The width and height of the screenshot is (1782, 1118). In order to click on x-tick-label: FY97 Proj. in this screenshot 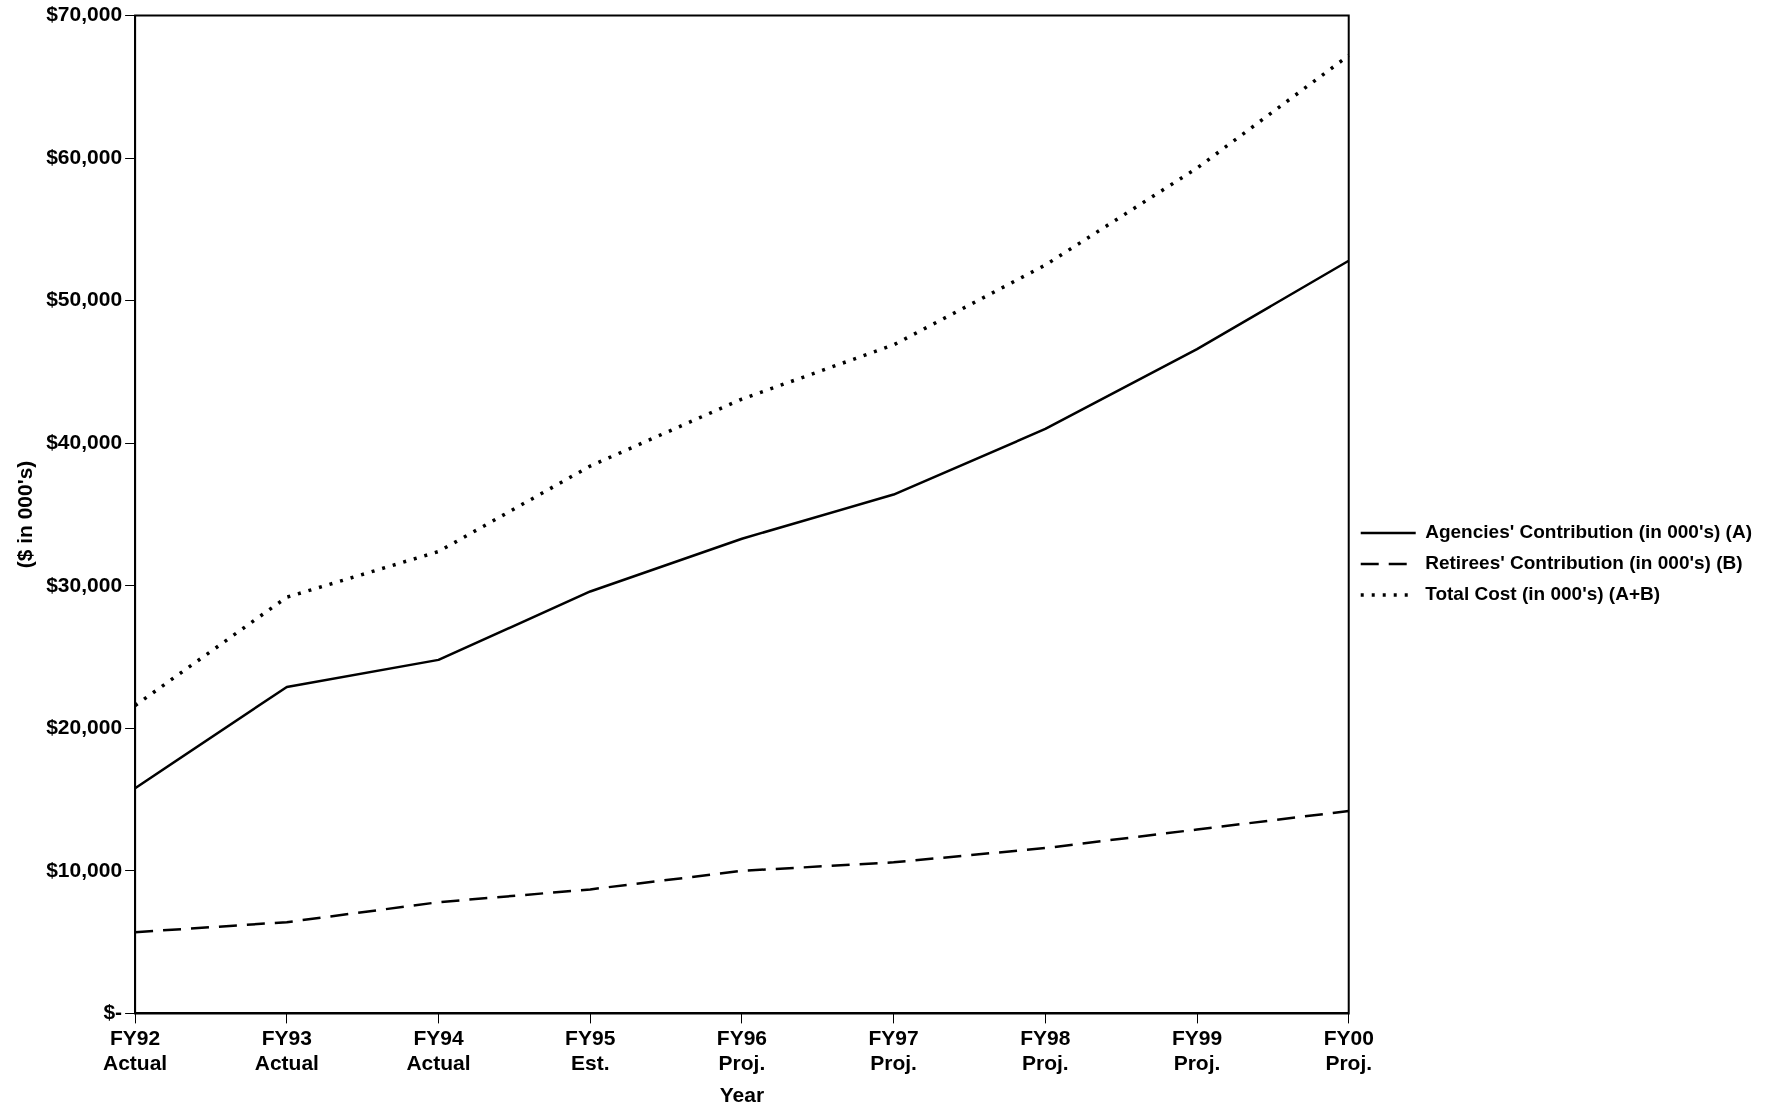, I will do `click(893, 1049)`.